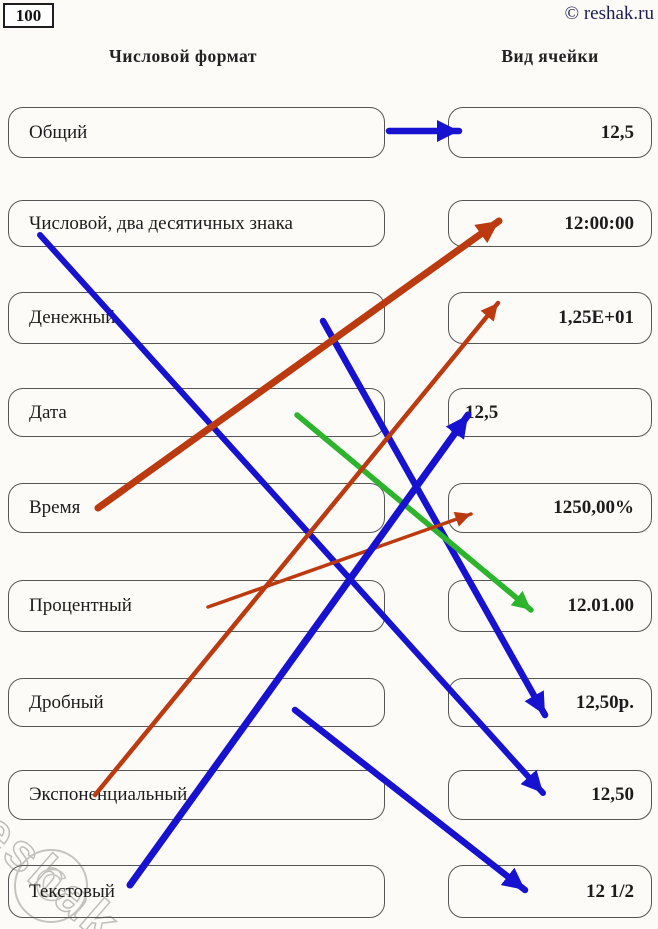  Describe the element at coordinates (550, 508) in the screenshot. I see `view-box-4: 1250,00%` at that location.